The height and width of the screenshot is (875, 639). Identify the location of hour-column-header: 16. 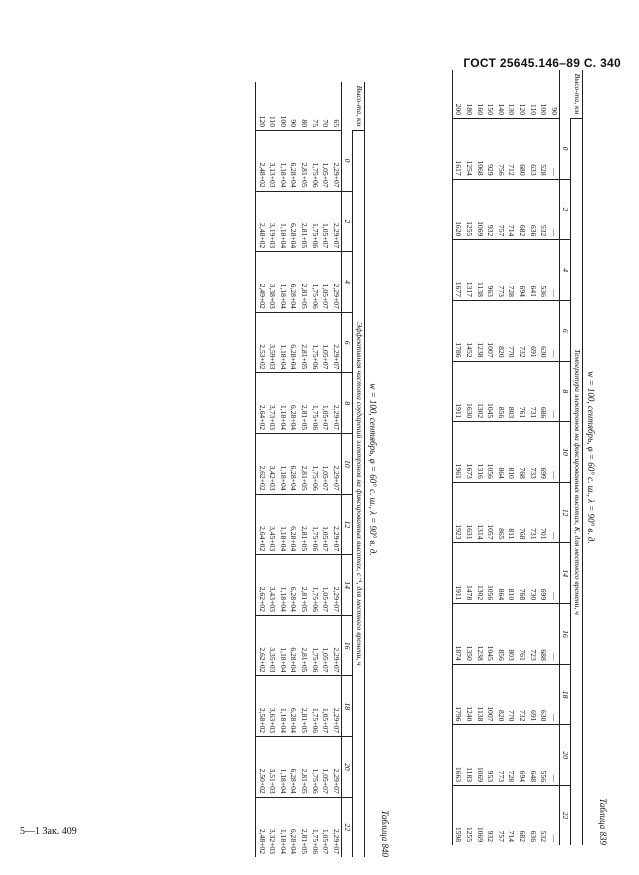
(347, 645).